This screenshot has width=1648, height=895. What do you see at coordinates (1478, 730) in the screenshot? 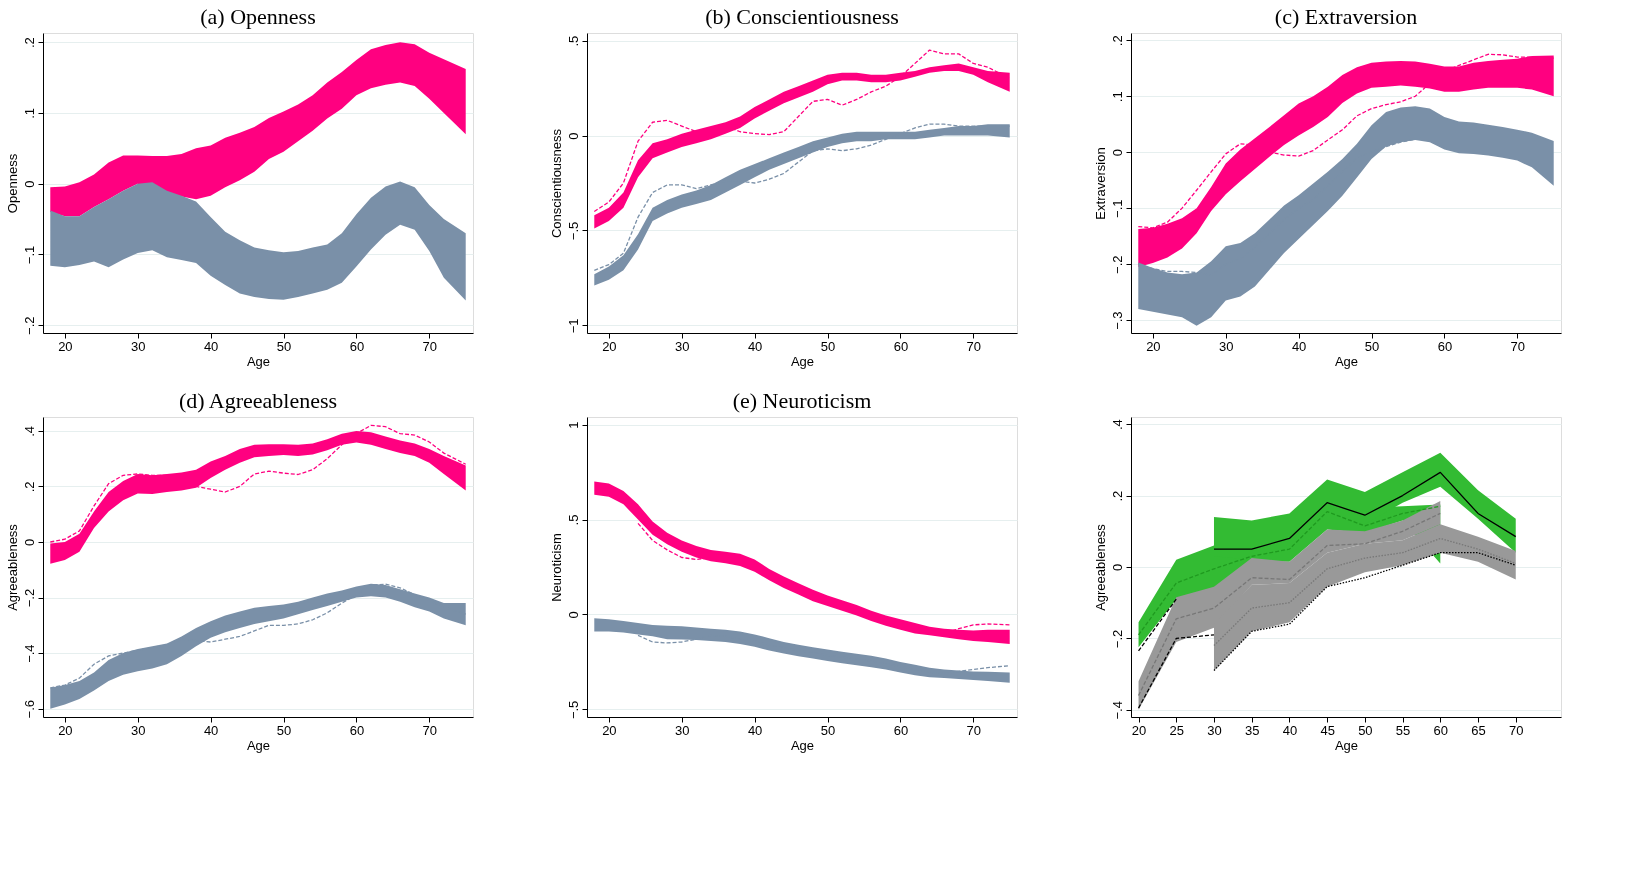
I see `x-tick-label: 65` at bounding box center [1478, 730].